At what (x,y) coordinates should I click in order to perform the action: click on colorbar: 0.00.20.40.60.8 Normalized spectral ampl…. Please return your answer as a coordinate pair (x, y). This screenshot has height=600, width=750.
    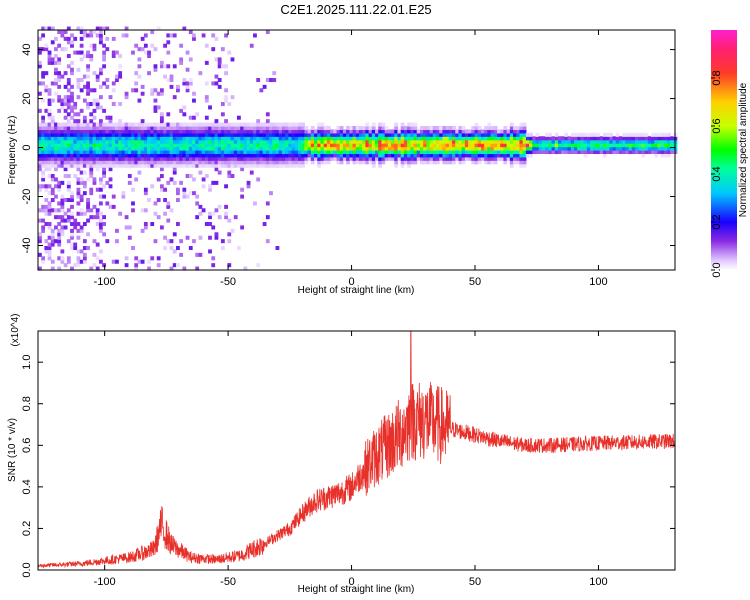
    Looking at the image, I should click on (730, 154).